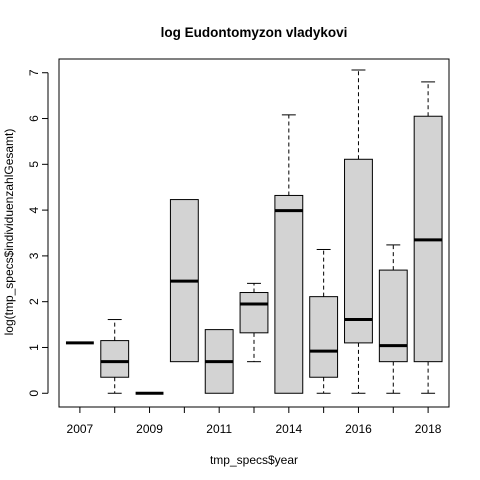 The height and width of the screenshot is (480, 480). What do you see at coordinates (34, 347) in the screenshot?
I see `y-tick-label: 1` at bounding box center [34, 347].